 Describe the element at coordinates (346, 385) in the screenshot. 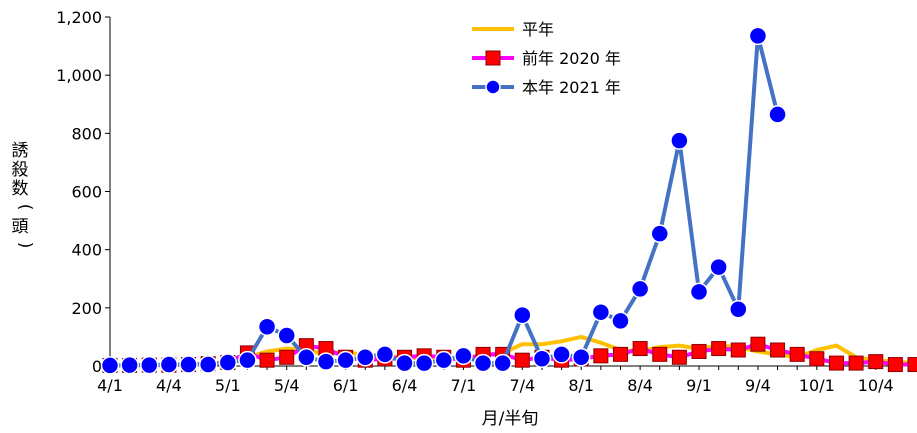

I see `x-tick-label: 6/1` at that location.